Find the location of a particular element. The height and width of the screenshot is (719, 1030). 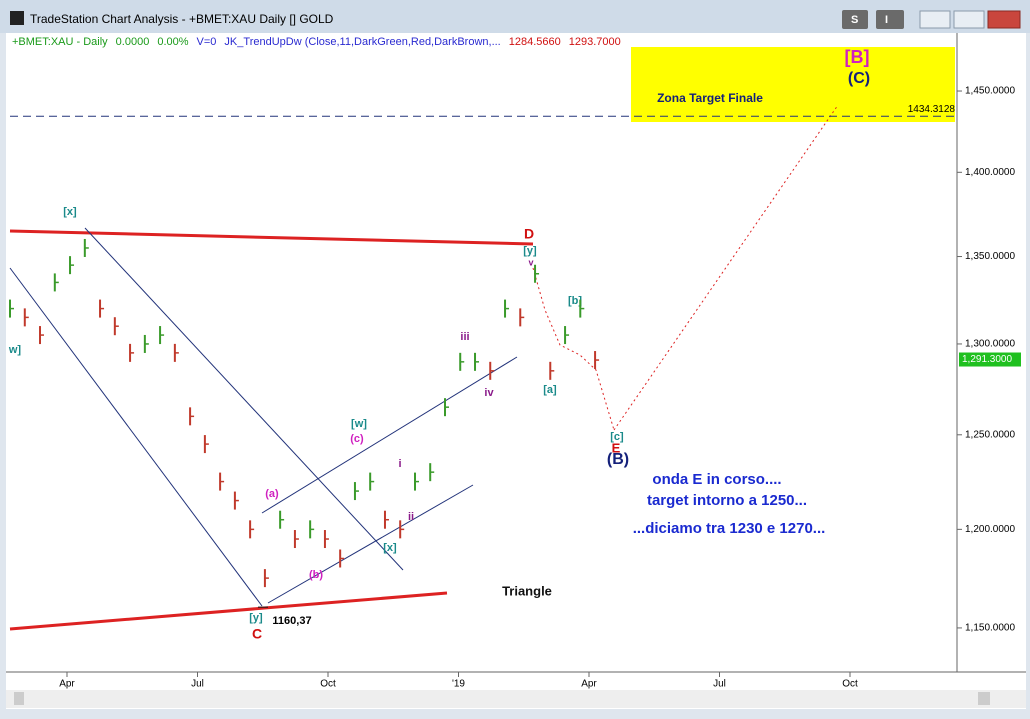

wave-label: C is located at coordinates (257, 634).